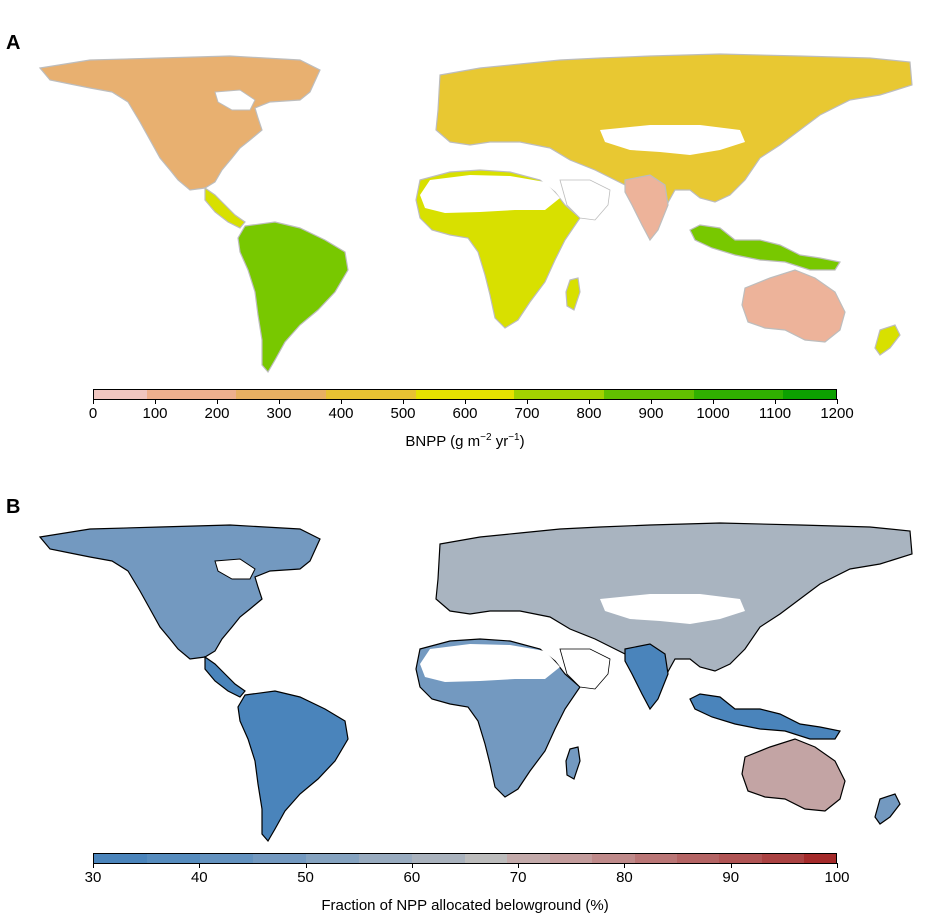 Image resolution: width=926 pixels, height=921 pixels. What do you see at coordinates (465, 866) in the screenshot?
I see `belowground-fraction-colorbar-ticks` at bounding box center [465, 866].